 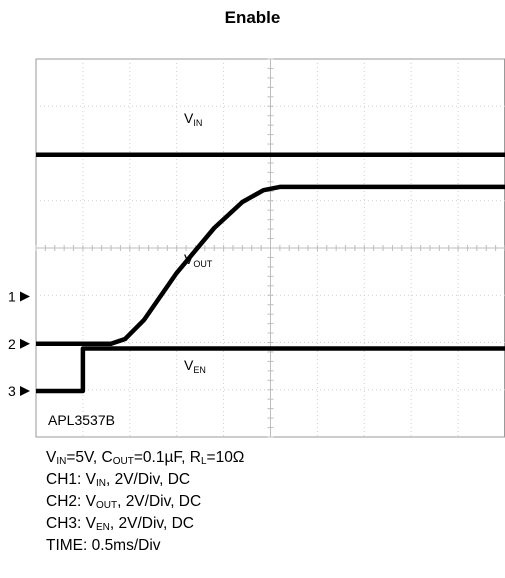 I want to click on trace-labels: VIN VOUT VEN, so click(x=198, y=242).